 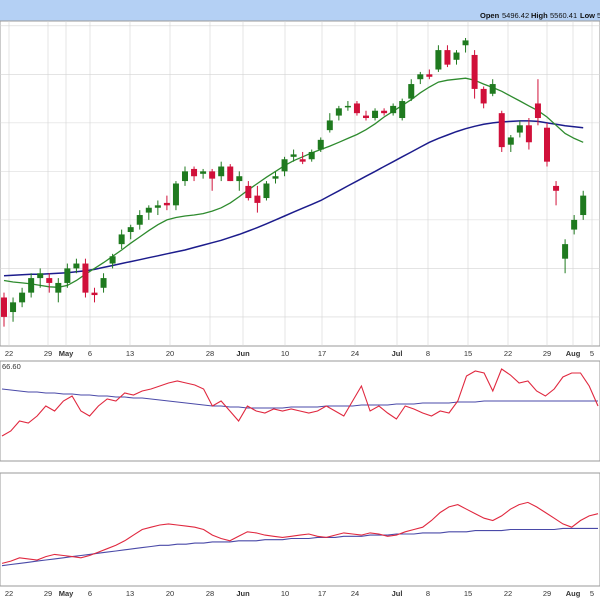 I want to click on open-value: 5496.42, so click(x=515, y=15).